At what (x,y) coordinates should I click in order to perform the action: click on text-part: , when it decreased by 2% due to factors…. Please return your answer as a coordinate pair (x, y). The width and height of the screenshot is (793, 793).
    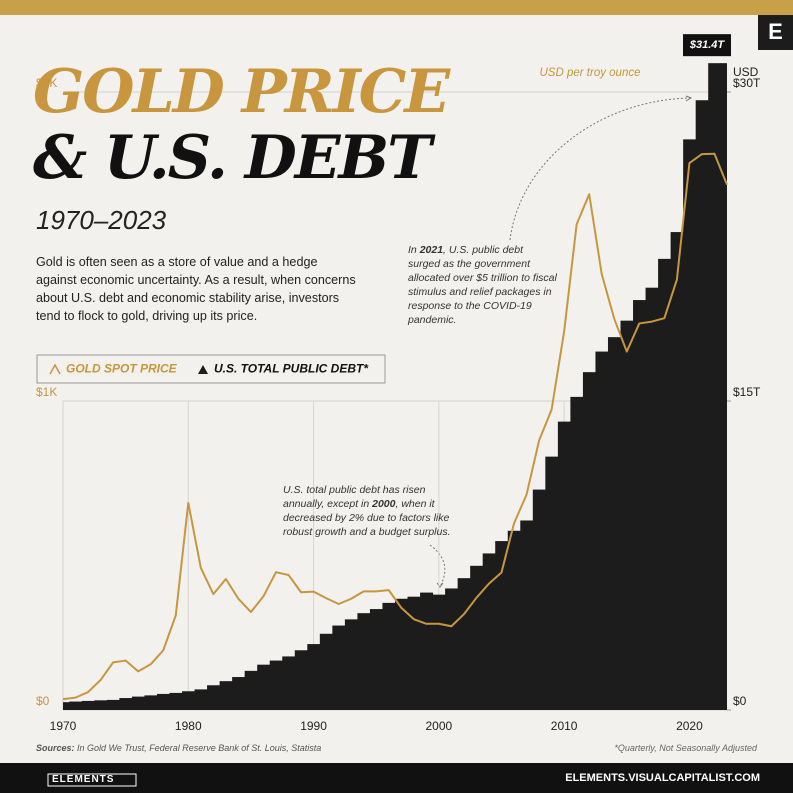
    Looking at the image, I should click on (367, 518).